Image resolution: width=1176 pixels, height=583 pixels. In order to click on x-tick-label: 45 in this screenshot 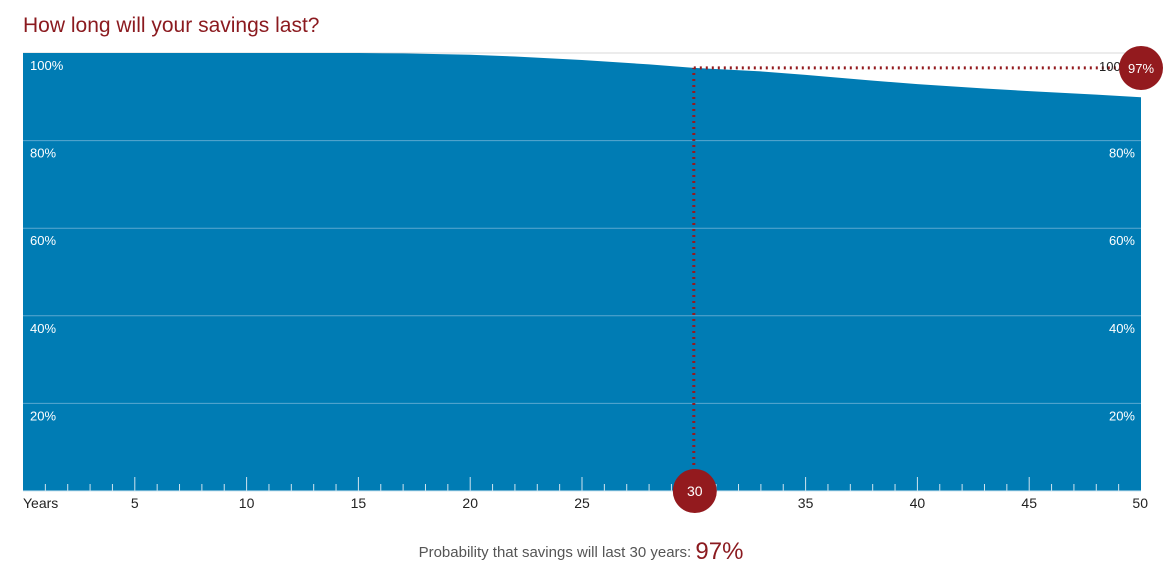, I will do `click(1029, 503)`.